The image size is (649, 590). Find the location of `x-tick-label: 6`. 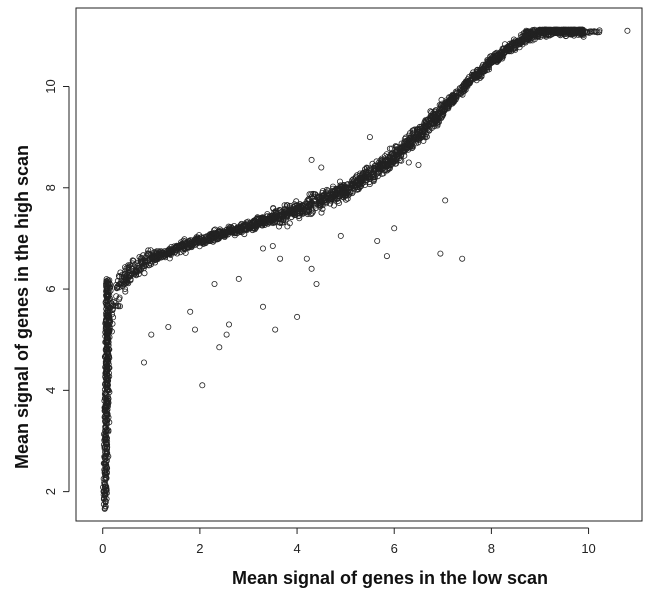

x-tick-label: 6 is located at coordinates (394, 548).